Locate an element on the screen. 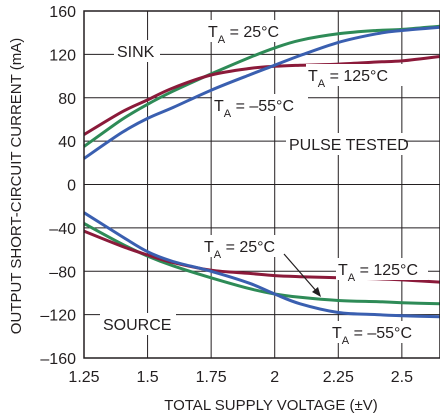 The image size is (440, 419). source-t125-label: TA = 125°C is located at coordinates (378, 273).